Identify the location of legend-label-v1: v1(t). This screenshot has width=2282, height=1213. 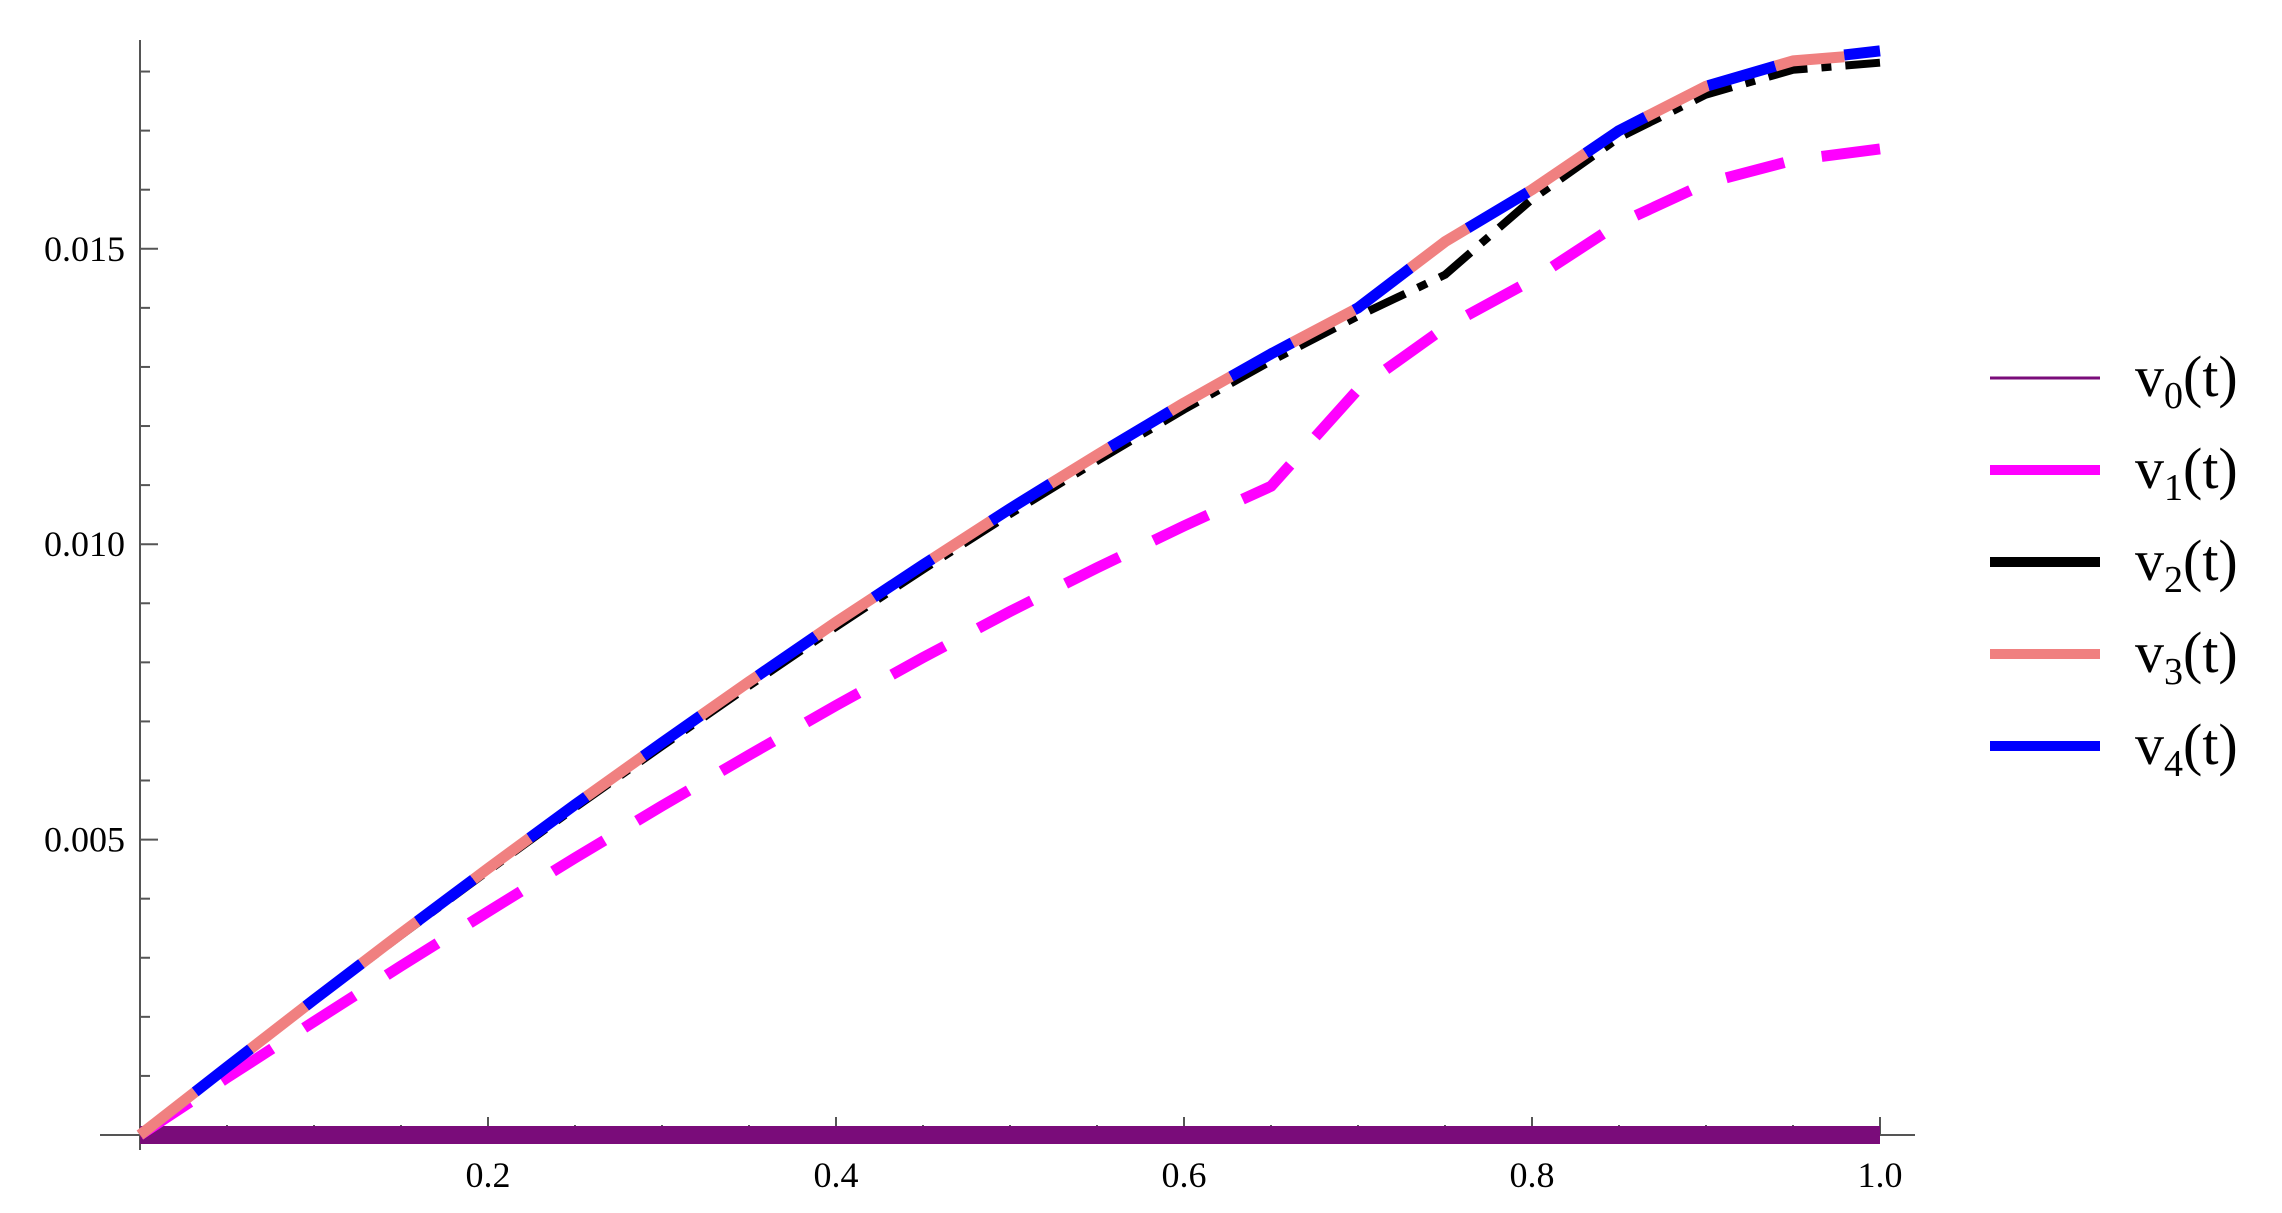
(2186, 472).